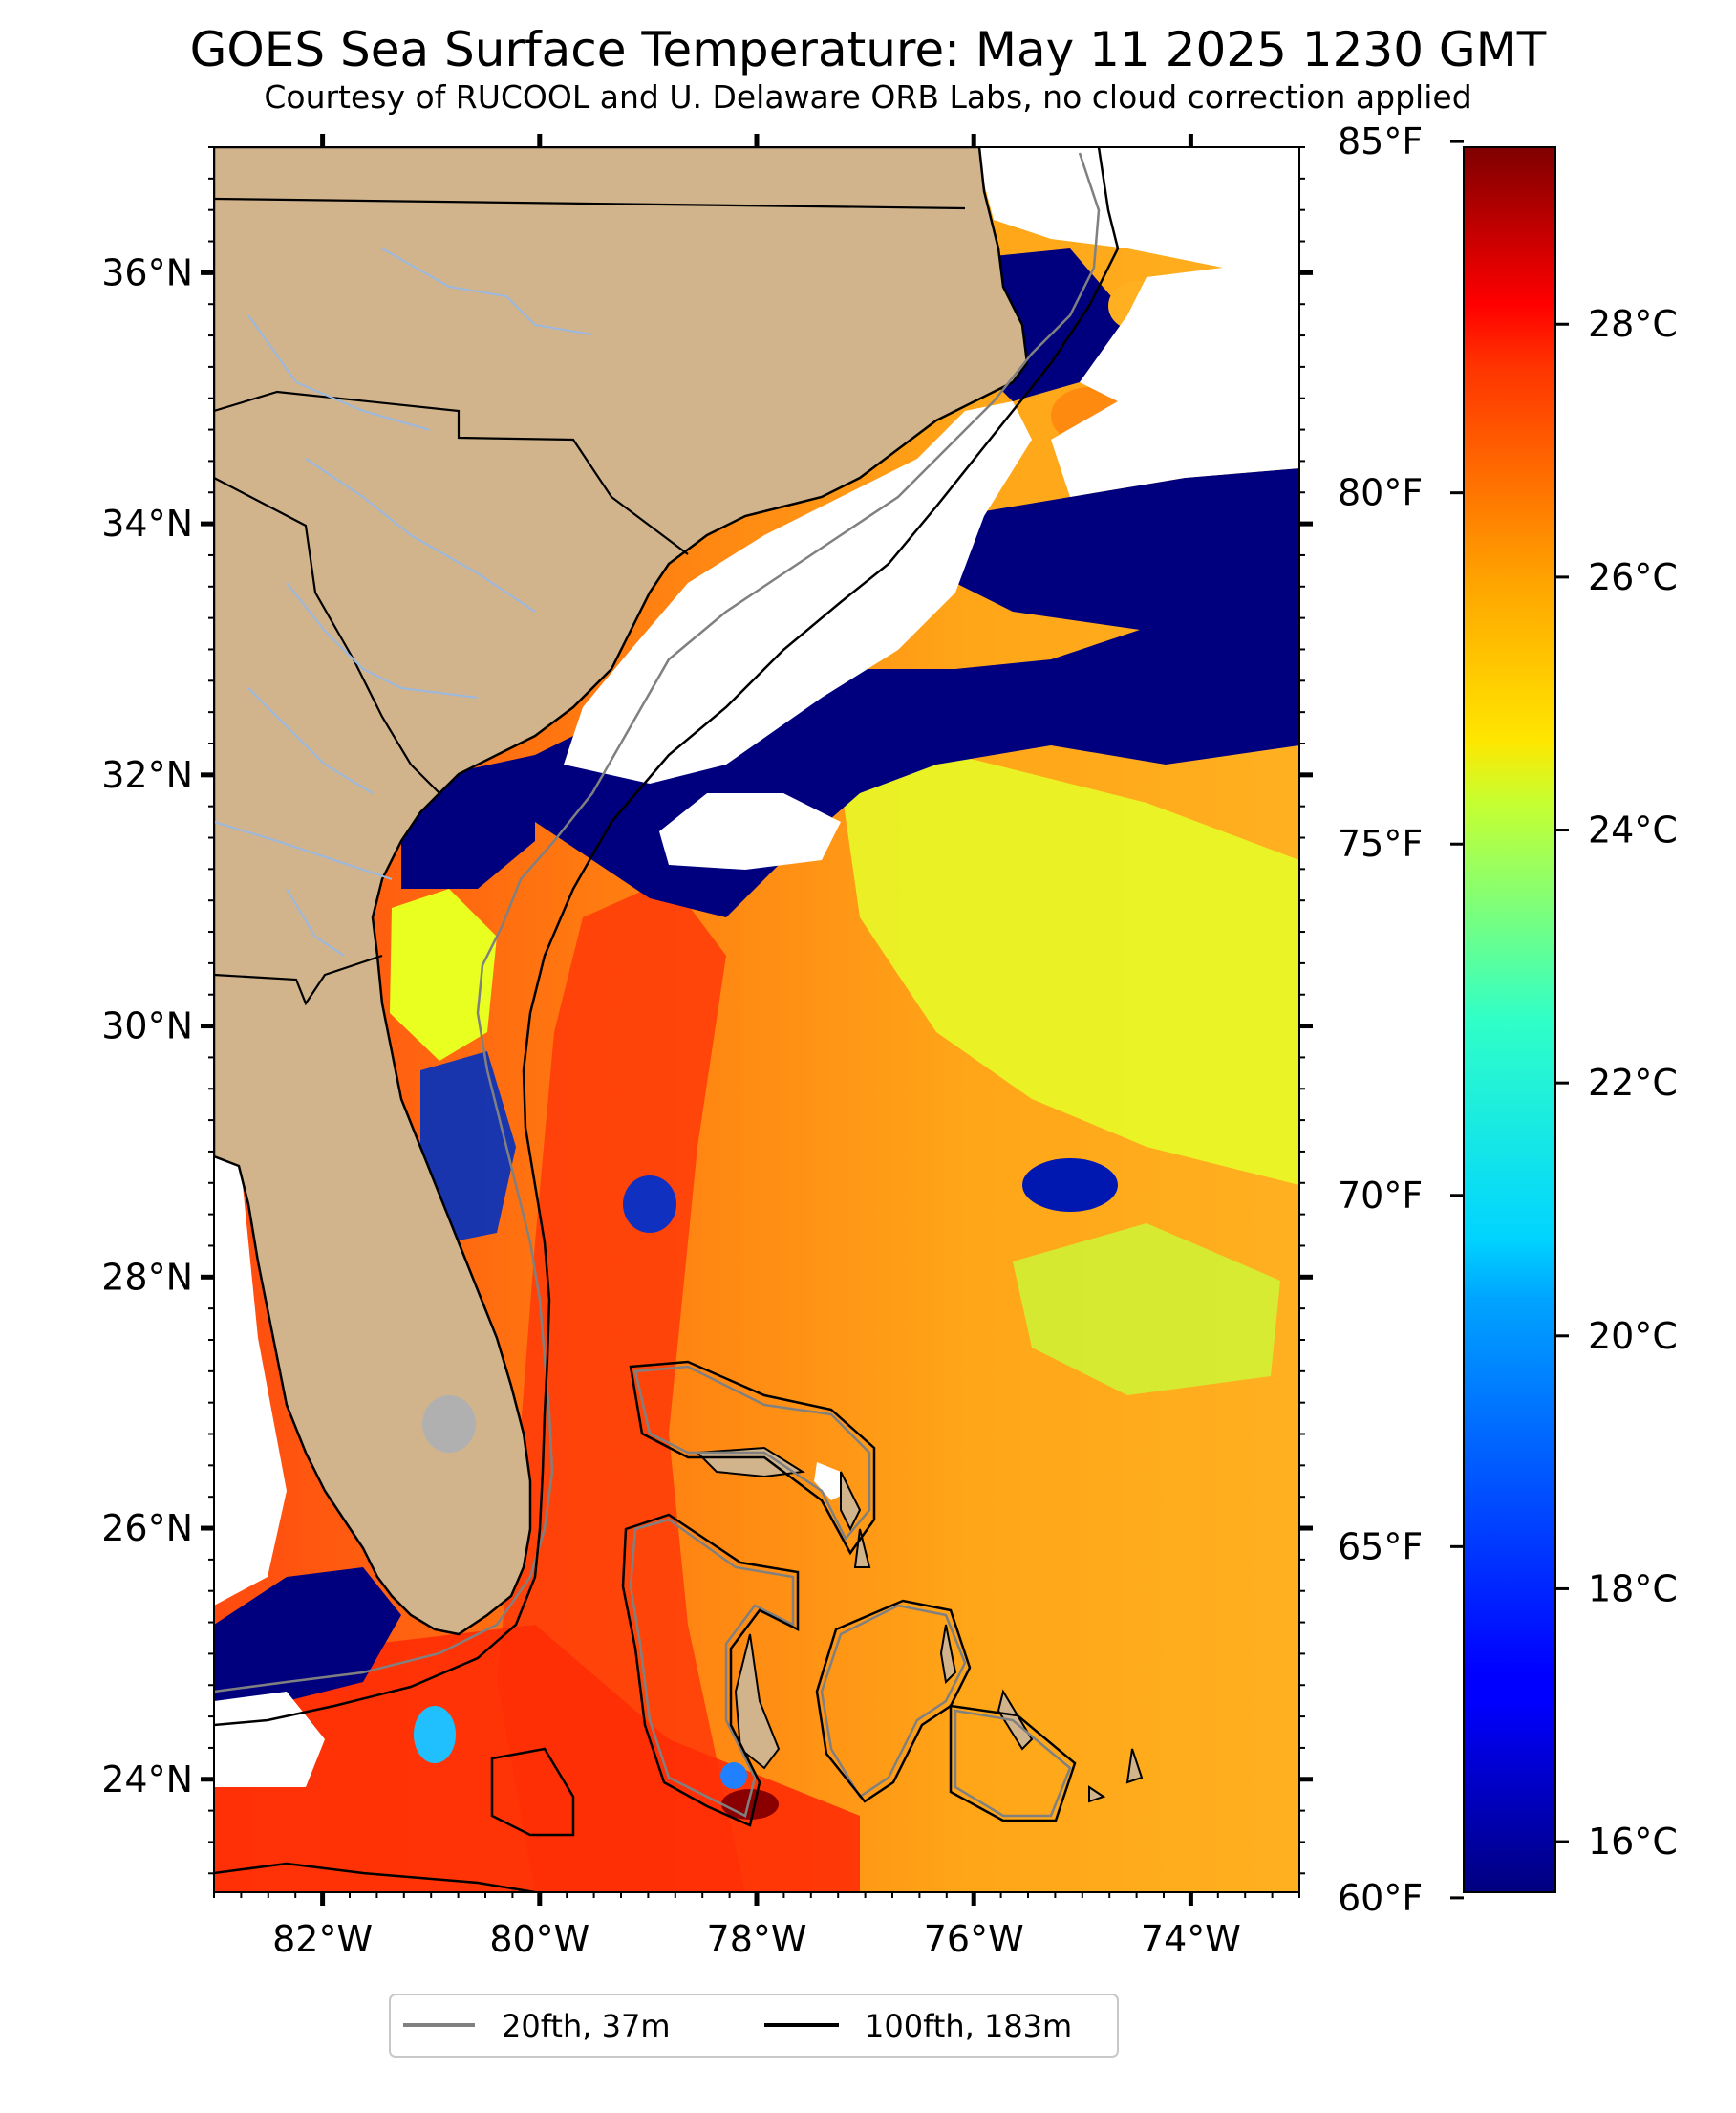  I want to click on lat-tick-label: 30°N, so click(147, 1026).